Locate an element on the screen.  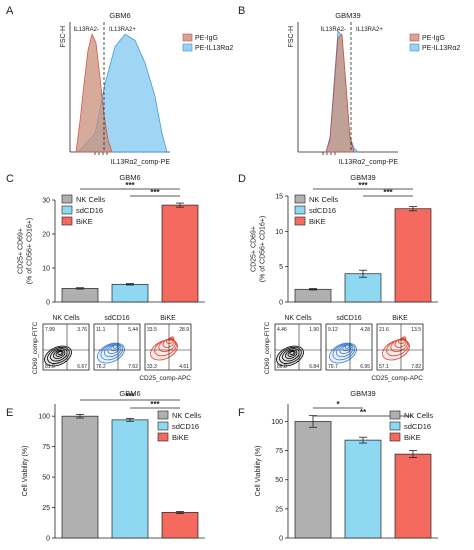
legend-label-F-0: NK Cells is located at coordinates (418, 415).